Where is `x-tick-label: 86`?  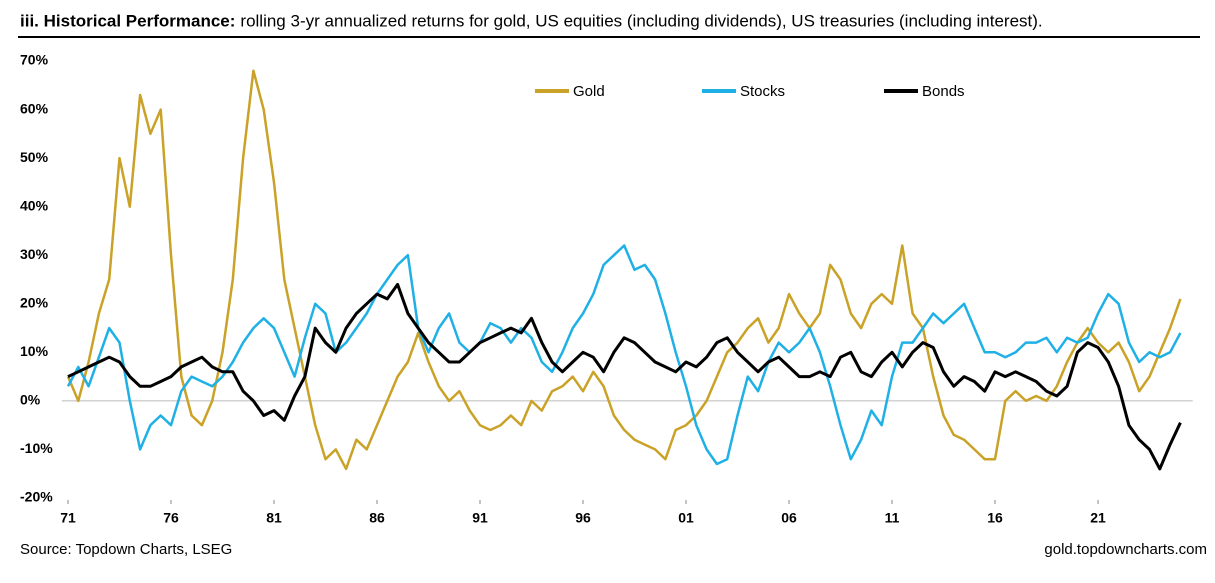 x-tick-label: 86 is located at coordinates (377, 518).